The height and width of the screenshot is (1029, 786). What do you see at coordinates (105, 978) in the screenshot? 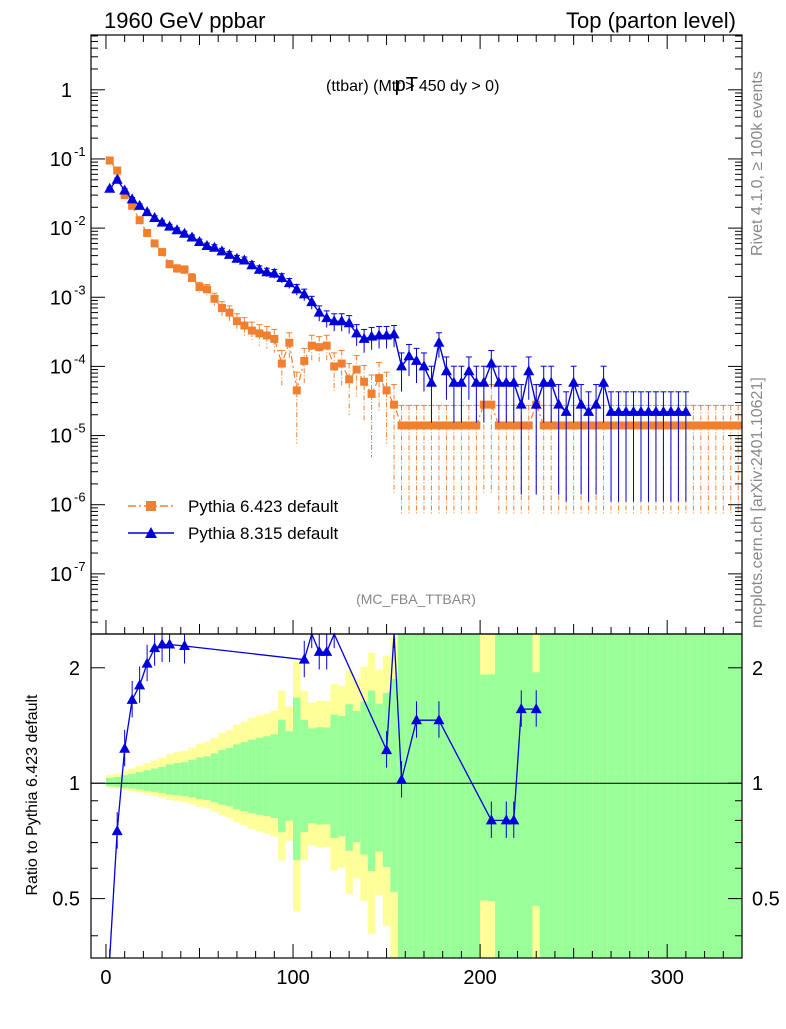
I see `x-tick-label: 0` at bounding box center [105, 978].